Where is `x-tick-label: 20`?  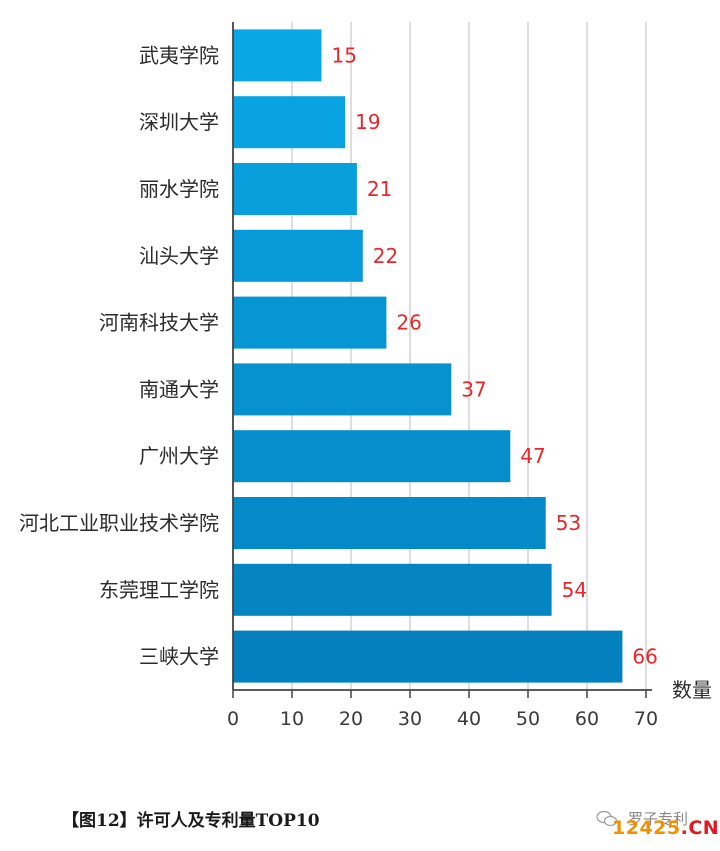 x-tick-label: 20 is located at coordinates (351, 719).